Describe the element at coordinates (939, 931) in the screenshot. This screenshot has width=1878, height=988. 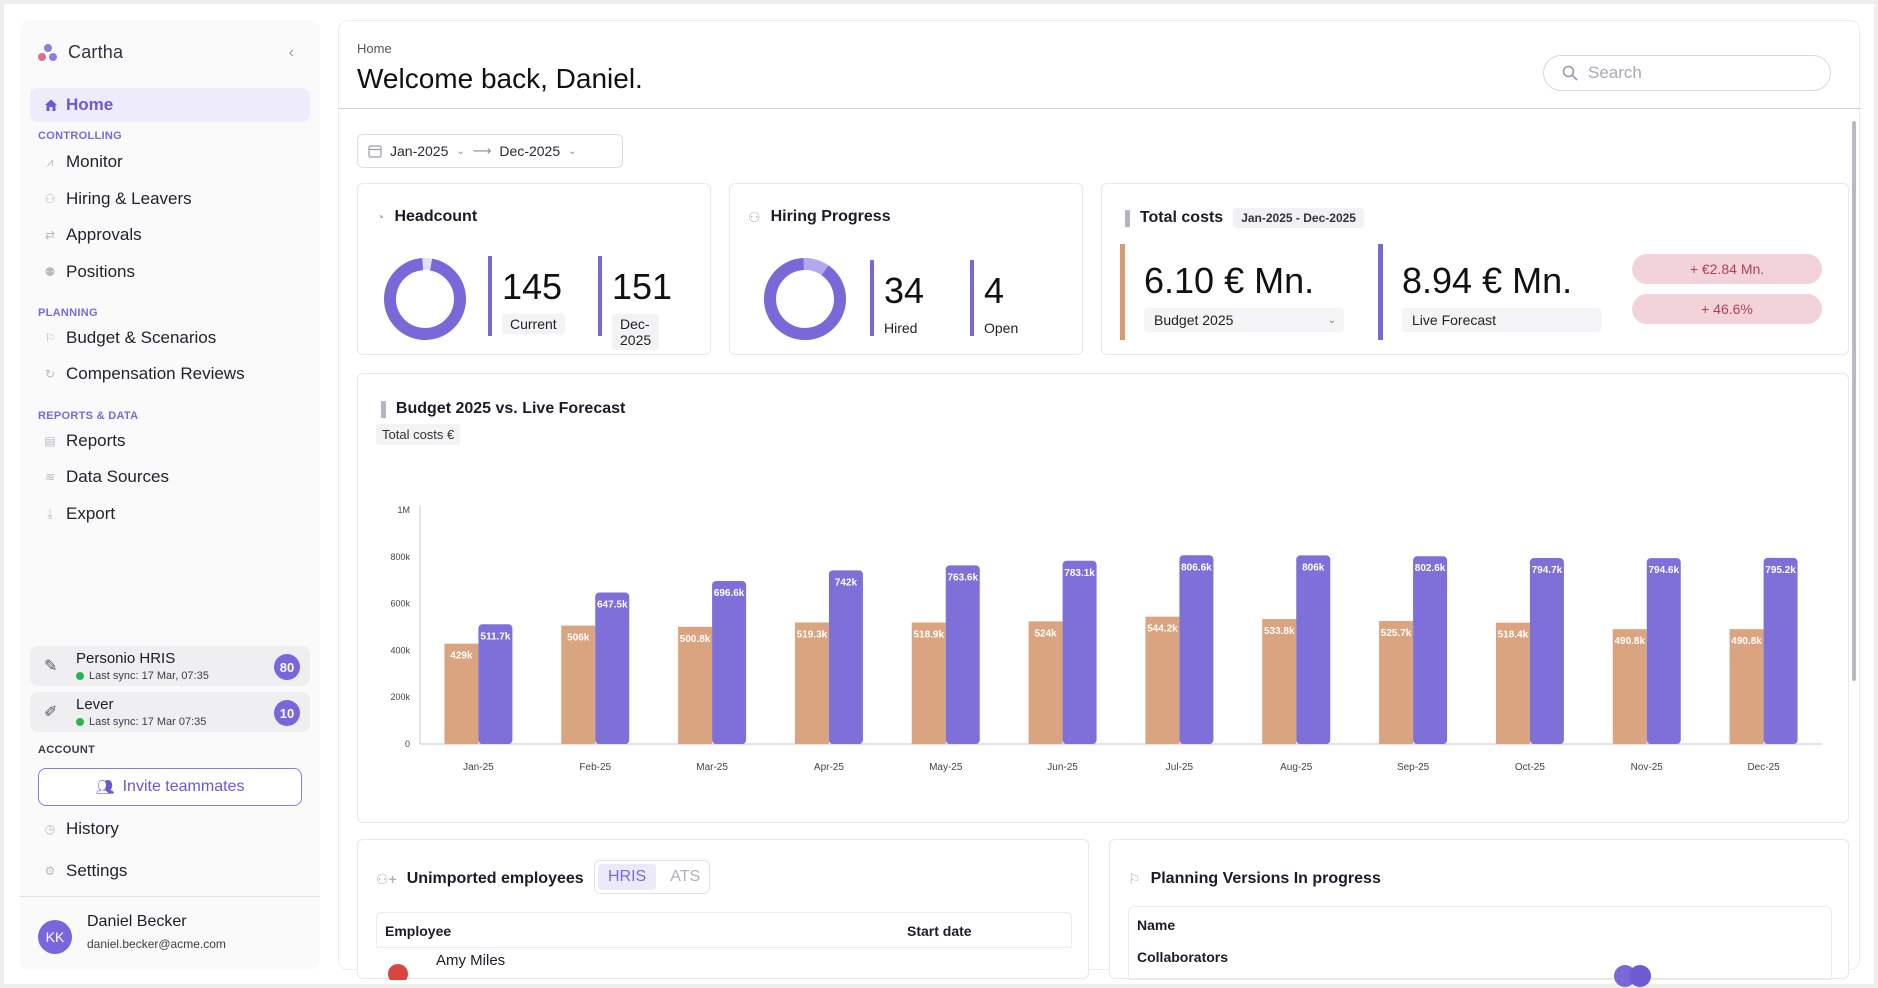
I see `column-header-start-date: Start date` at that location.